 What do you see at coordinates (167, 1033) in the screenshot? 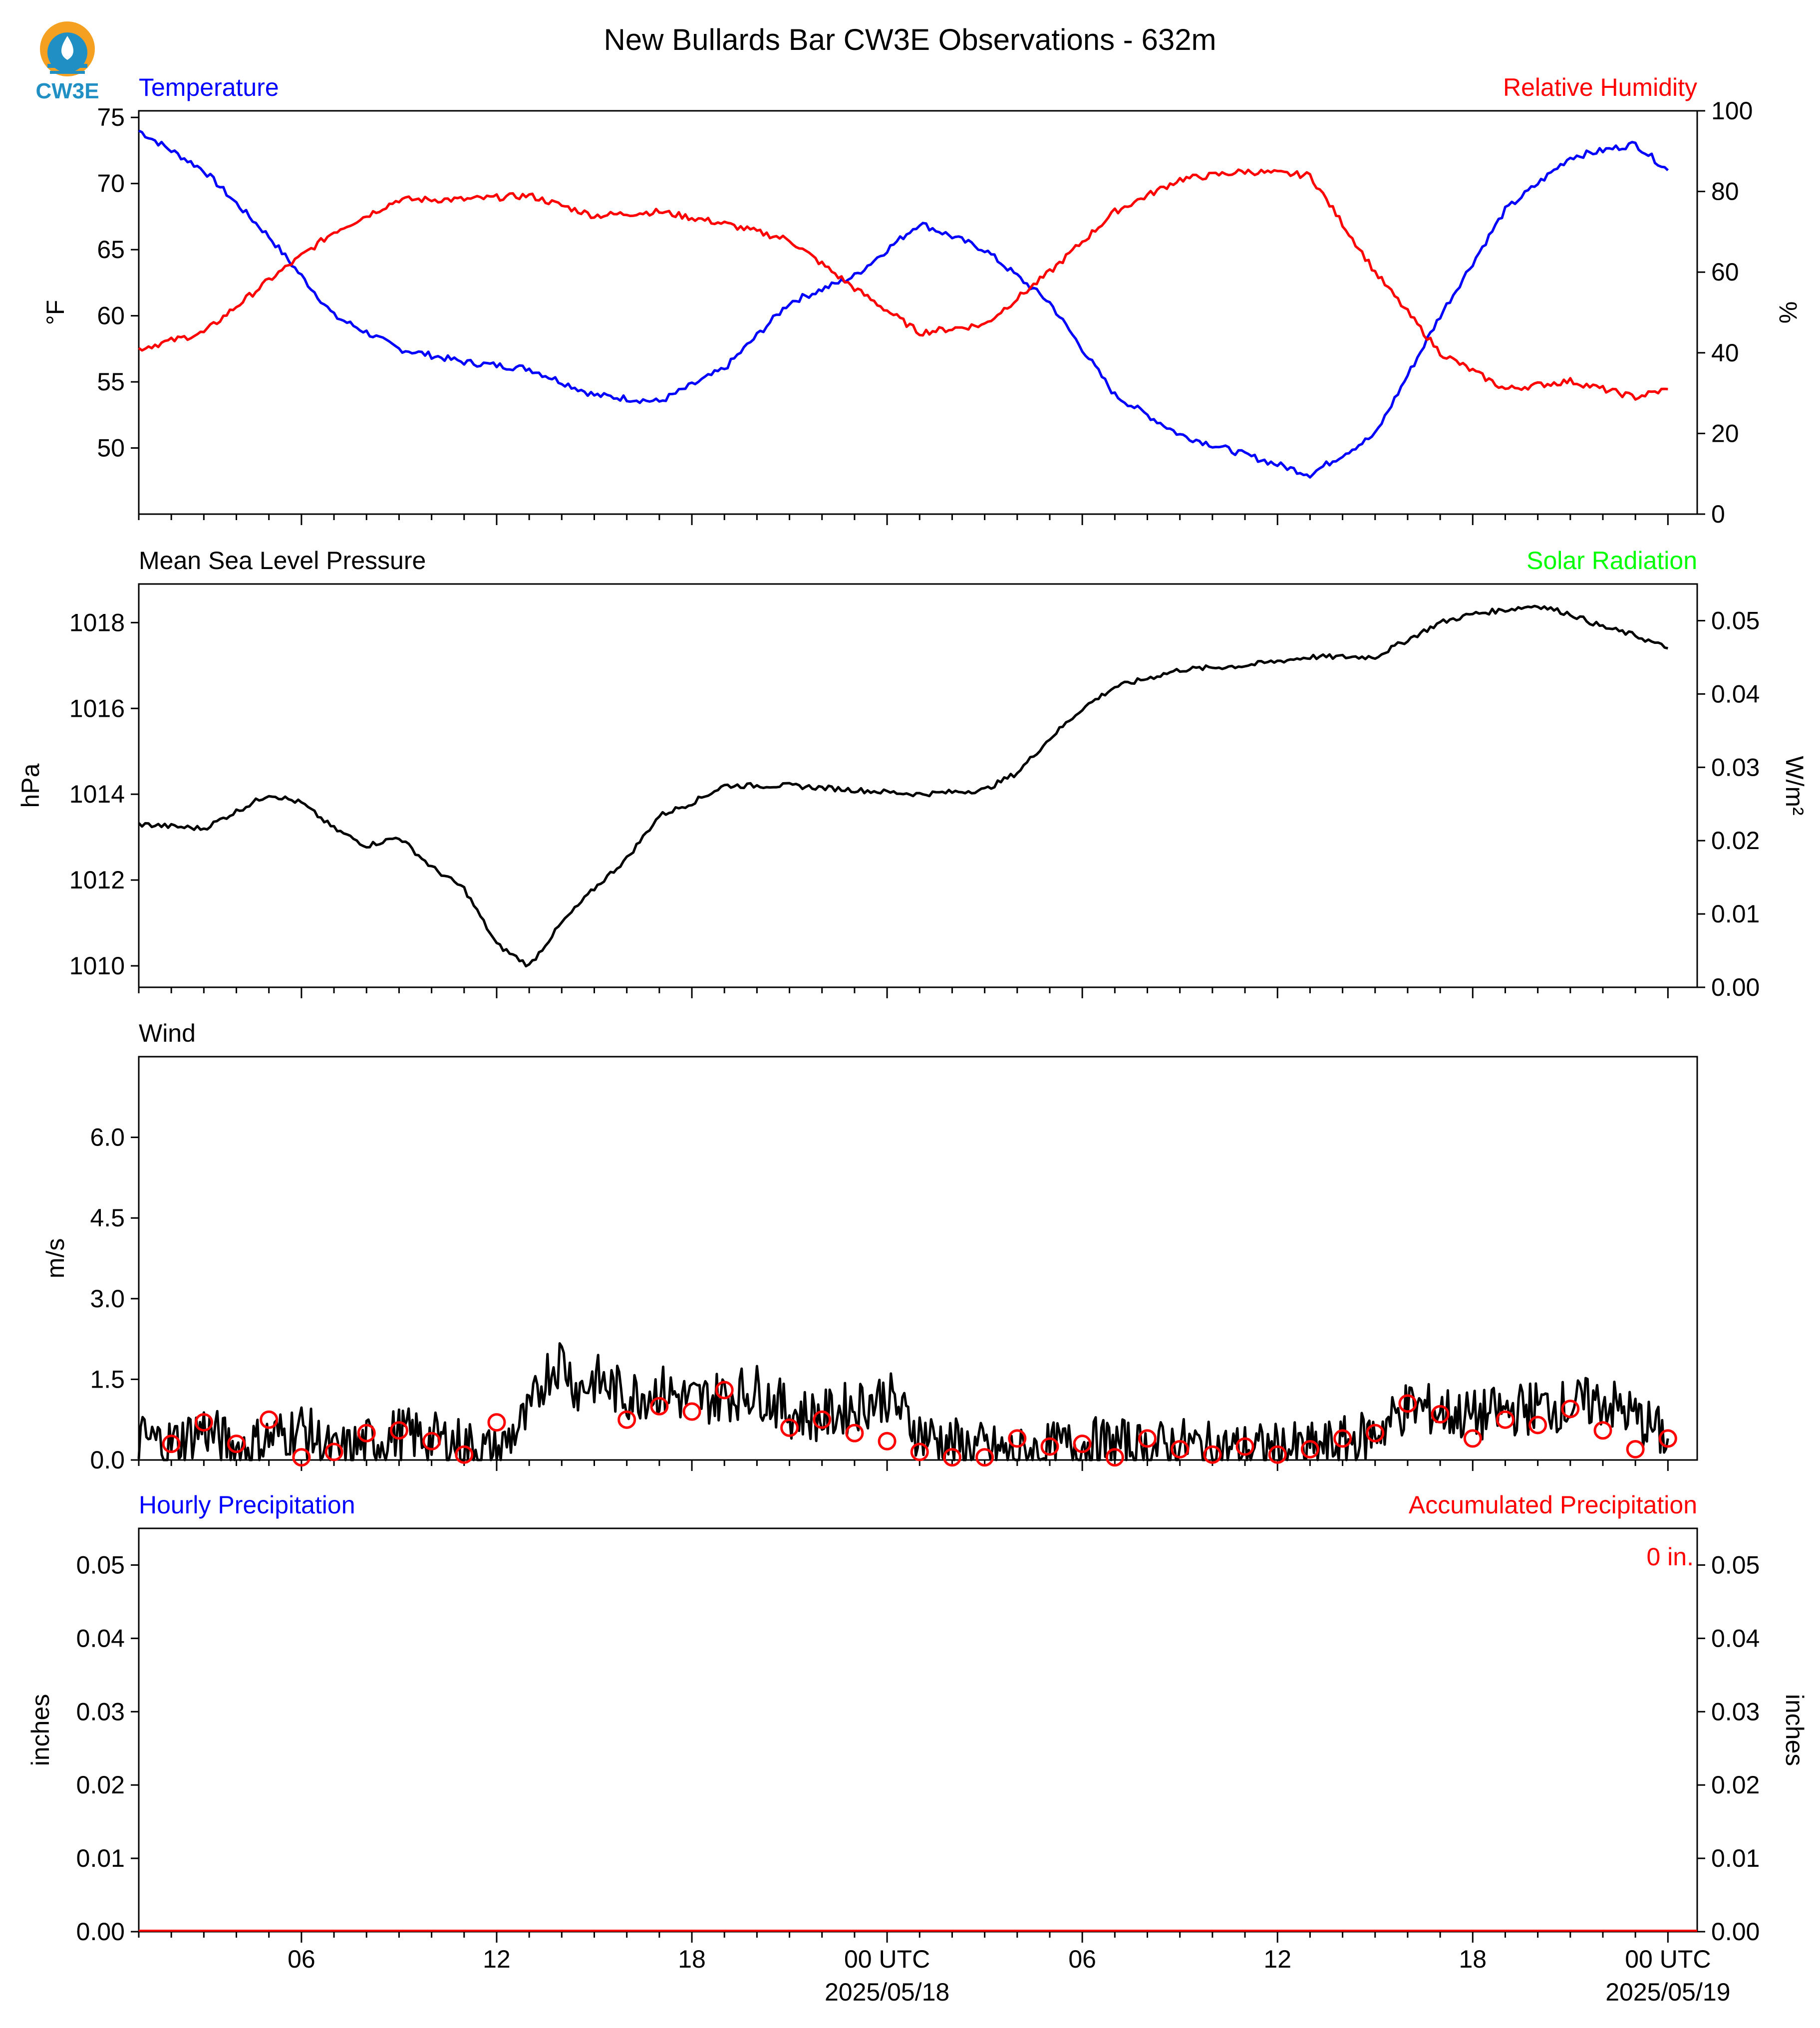
I see `panel3-left-title: Wind` at bounding box center [167, 1033].